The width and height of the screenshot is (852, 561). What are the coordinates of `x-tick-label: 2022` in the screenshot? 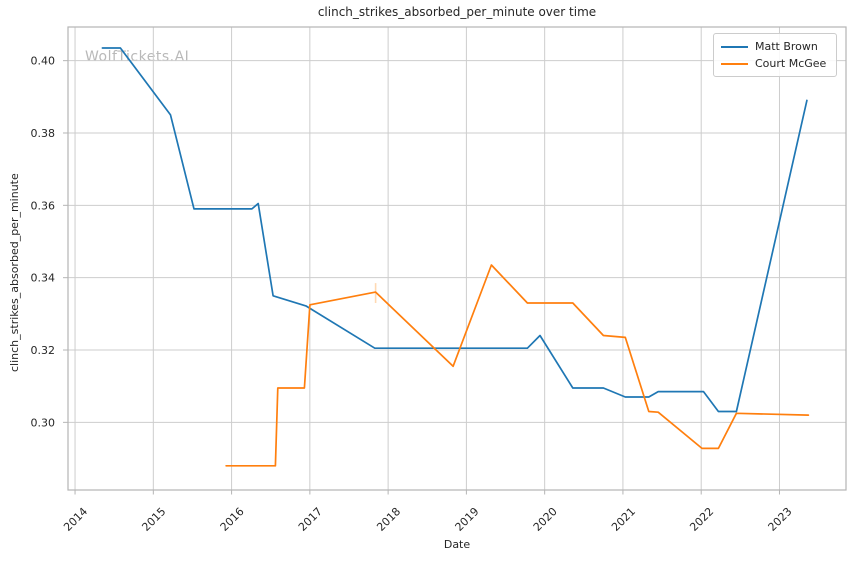 It's located at (701, 519).